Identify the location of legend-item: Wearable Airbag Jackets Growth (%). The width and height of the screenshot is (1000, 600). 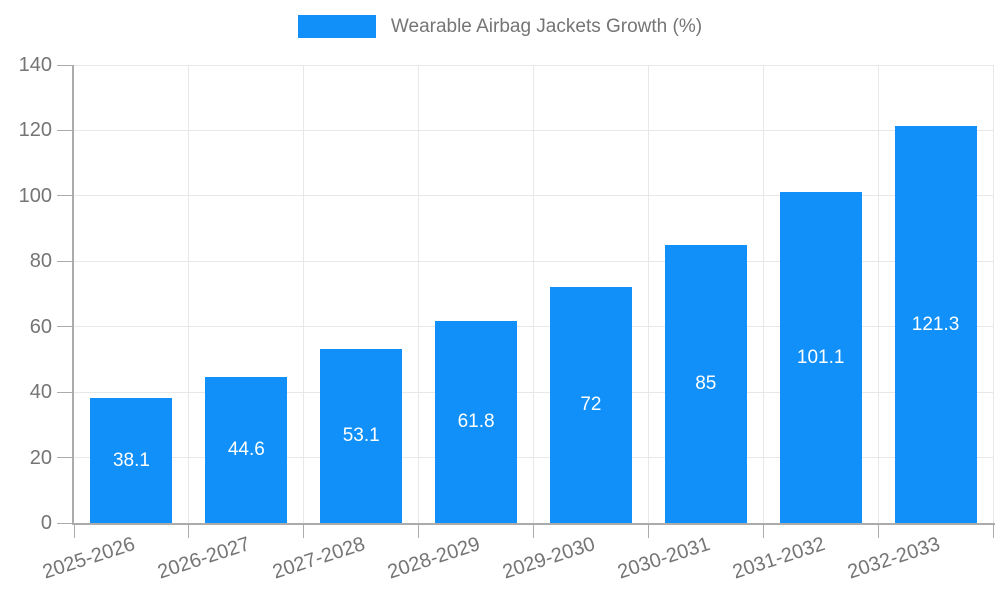
(500, 26).